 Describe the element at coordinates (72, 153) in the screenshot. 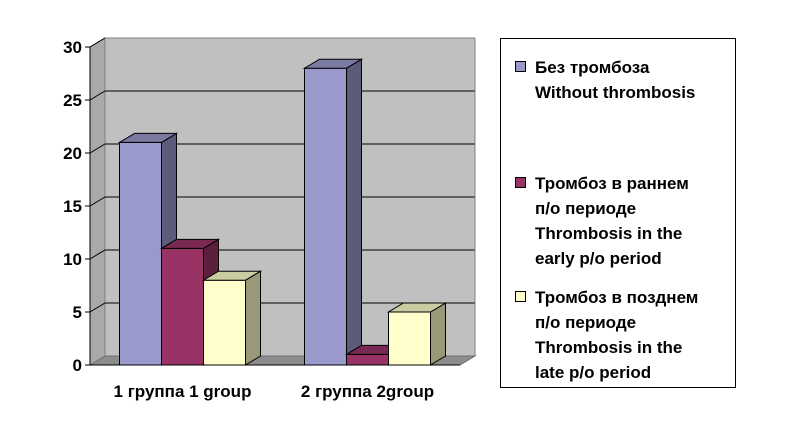

I see `y-tick-label: 20` at that location.